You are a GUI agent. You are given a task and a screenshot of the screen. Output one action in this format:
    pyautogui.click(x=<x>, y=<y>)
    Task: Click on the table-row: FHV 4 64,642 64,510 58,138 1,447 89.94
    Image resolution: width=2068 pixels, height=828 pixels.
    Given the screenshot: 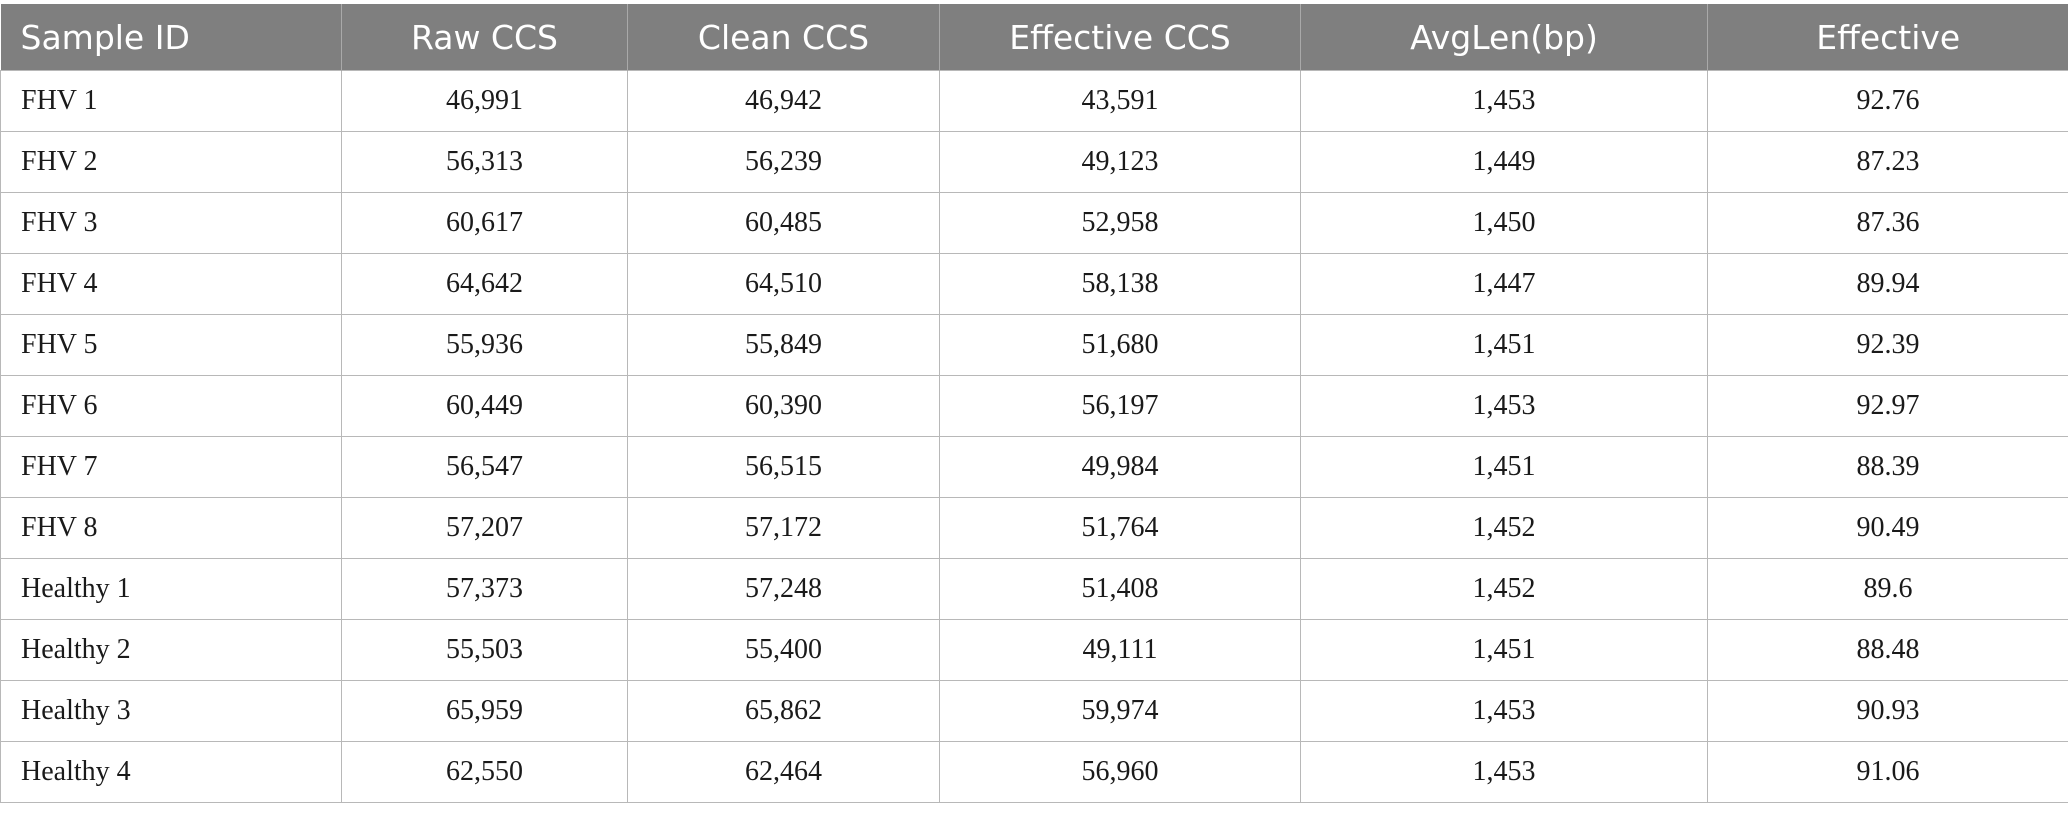 What is the action you would take?
    pyautogui.click(x=1034, y=284)
    